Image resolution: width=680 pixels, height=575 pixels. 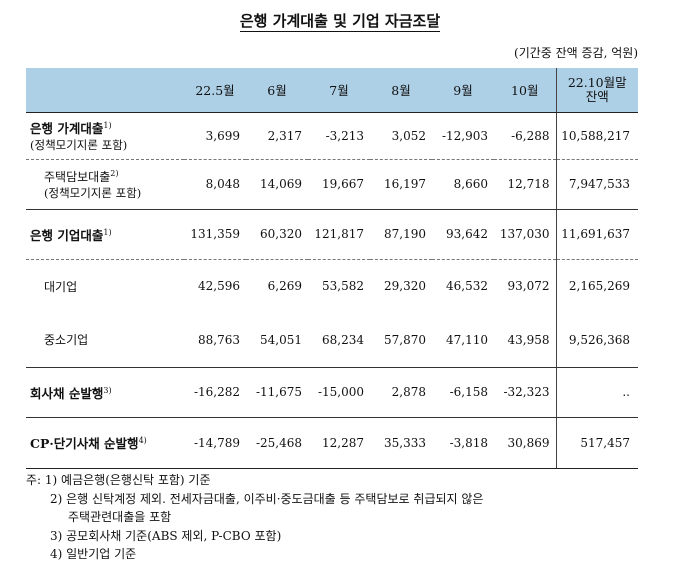 I want to click on table-cell: 8,660, so click(x=463, y=184).